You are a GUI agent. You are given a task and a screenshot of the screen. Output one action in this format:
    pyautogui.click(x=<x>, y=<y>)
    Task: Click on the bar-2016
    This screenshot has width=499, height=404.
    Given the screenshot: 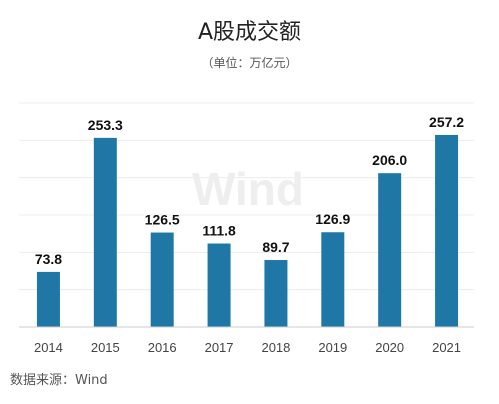 What is the action you would take?
    pyautogui.click(x=162, y=279)
    